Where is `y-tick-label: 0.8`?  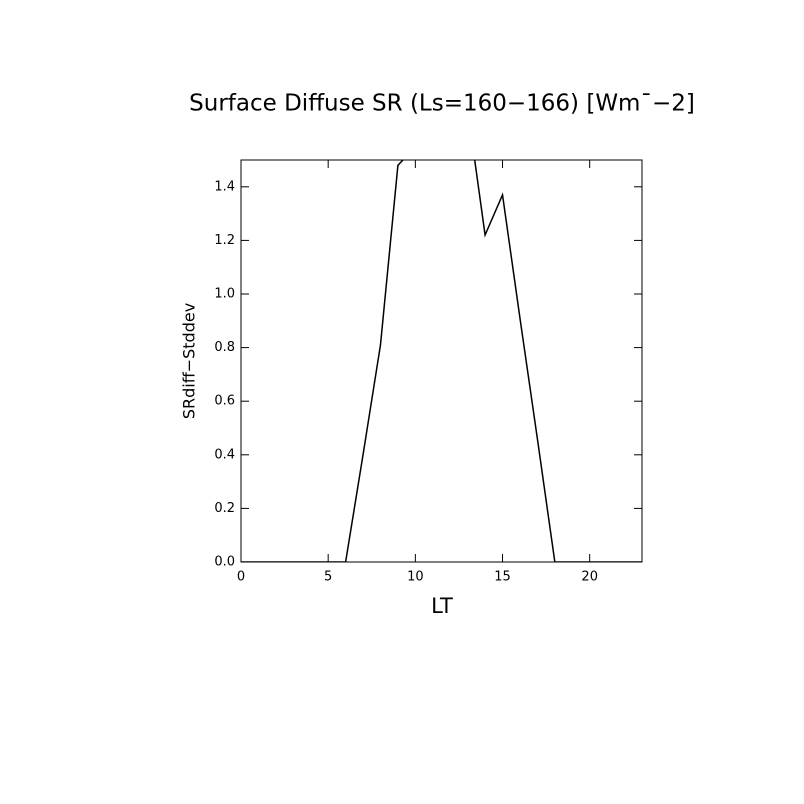 y-tick-label: 0.8 is located at coordinates (224, 347).